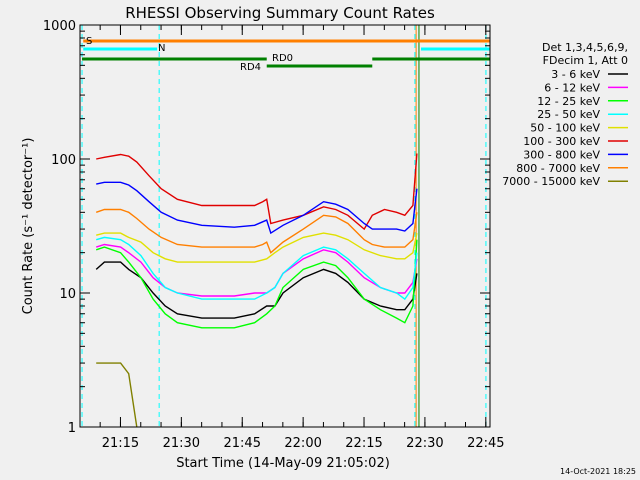 The height and width of the screenshot is (480, 640). I want to click on y-tick-label: 1000, so click(59, 26).